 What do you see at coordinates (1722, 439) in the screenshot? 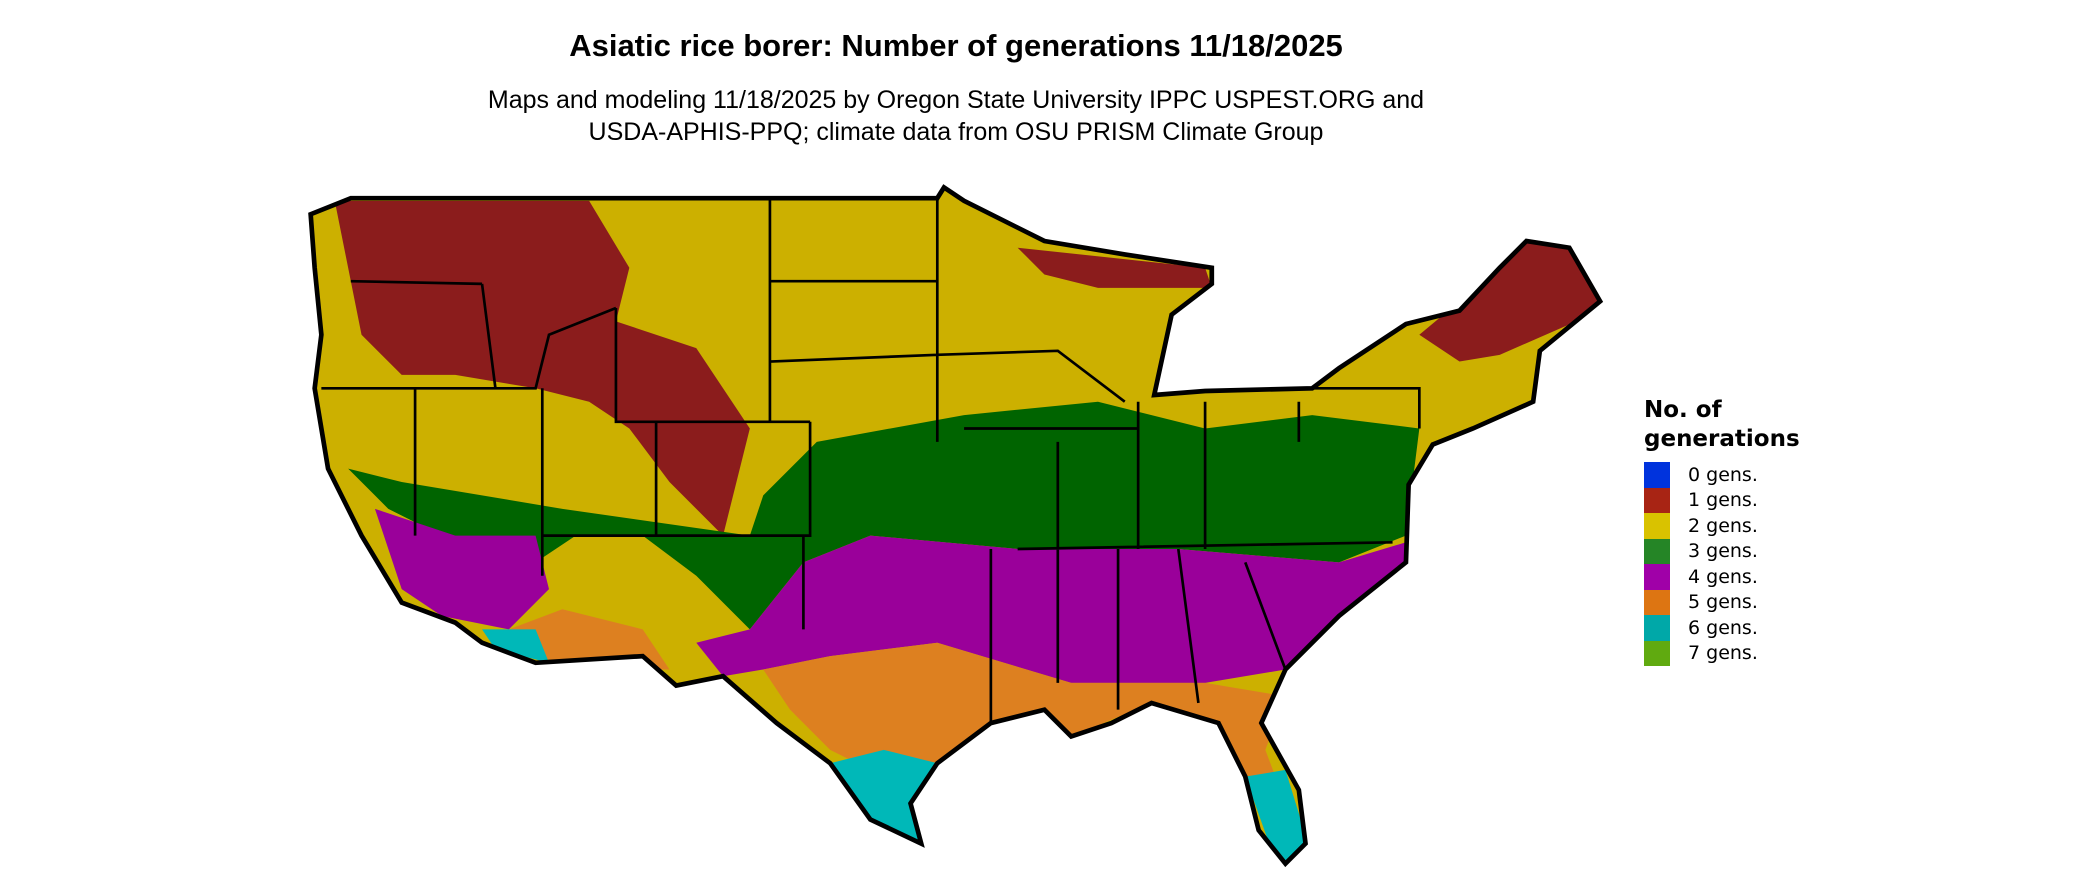
I see `legend-title-line-2: generations` at bounding box center [1722, 439].